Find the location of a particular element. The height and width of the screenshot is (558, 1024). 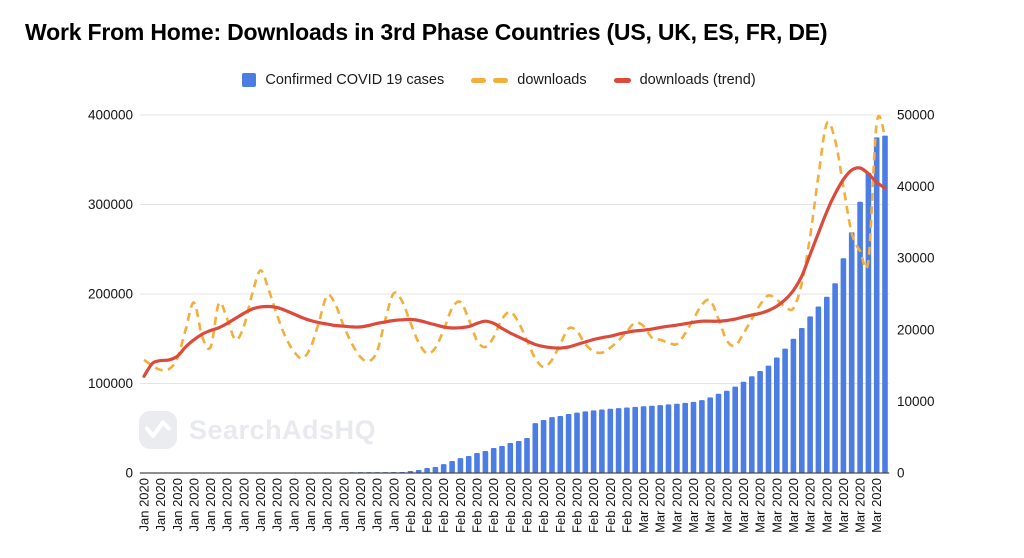

legend-swatch-solid-line is located at coordinates (622, 80).